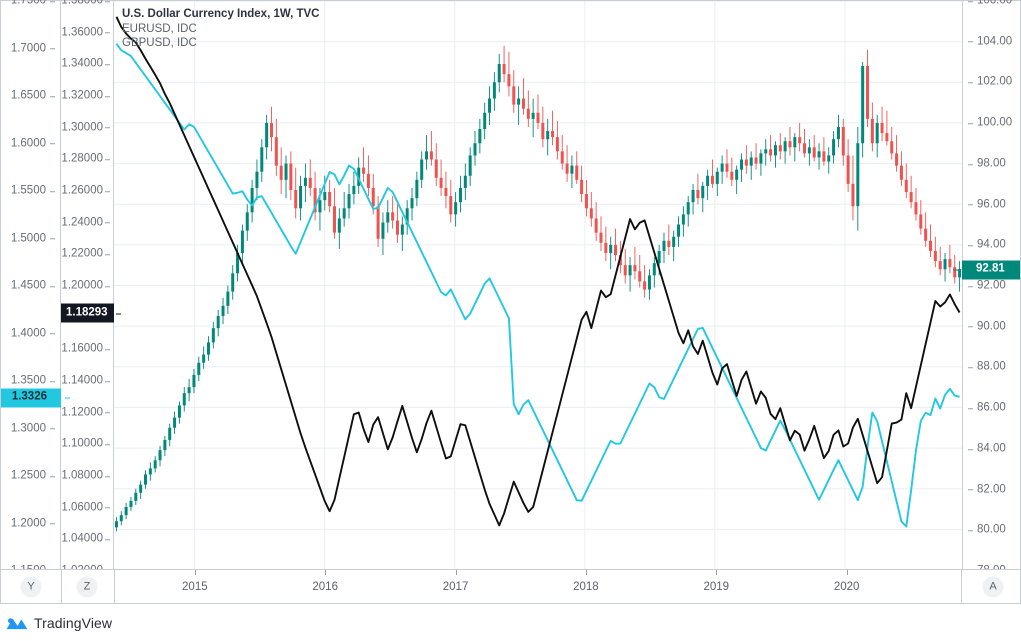 The height and width of the screenshot is (641, 1021). Describe the element at coordinates (85, 381) in the screenshot. I see `price-tick: 1.14000` at that location.